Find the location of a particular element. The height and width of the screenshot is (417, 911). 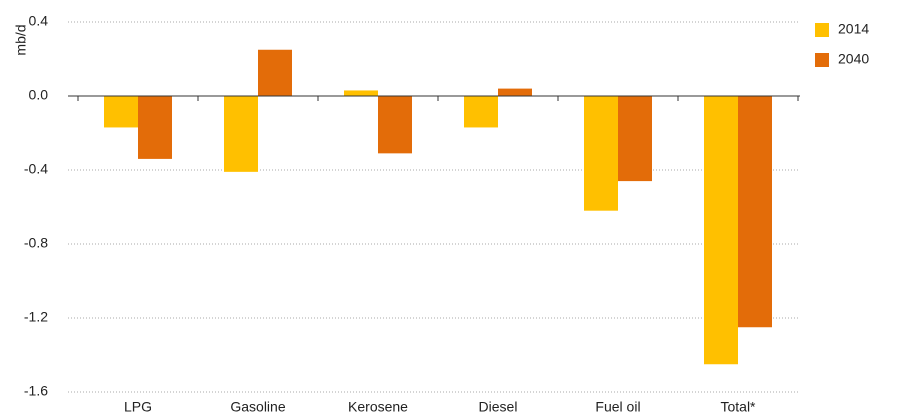

y-axis-label: mb/d is located at coordinates (21, 39).